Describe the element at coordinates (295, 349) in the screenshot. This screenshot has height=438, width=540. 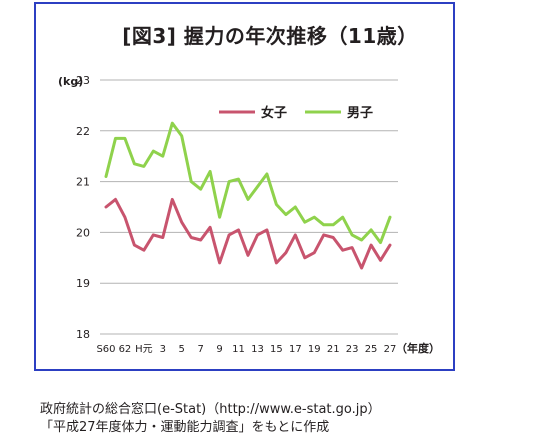
I see `x-tick-label: 17` at that location.